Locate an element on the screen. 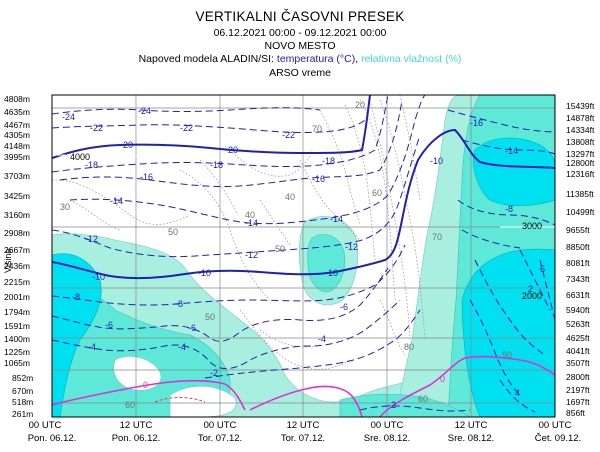 The height and width of the screenshot is (452, 600). ytick-left: 4467m is located at coordinates (17, 125).